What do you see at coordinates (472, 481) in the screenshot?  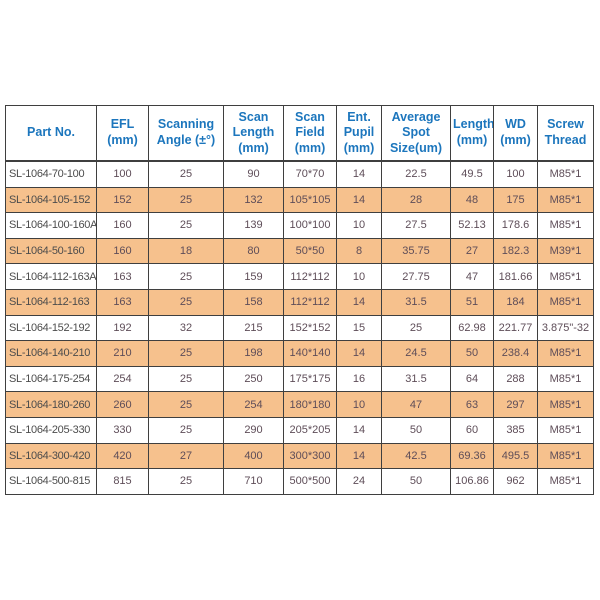 I see `value-cell: 106.86` at bounding box center [472, 481].